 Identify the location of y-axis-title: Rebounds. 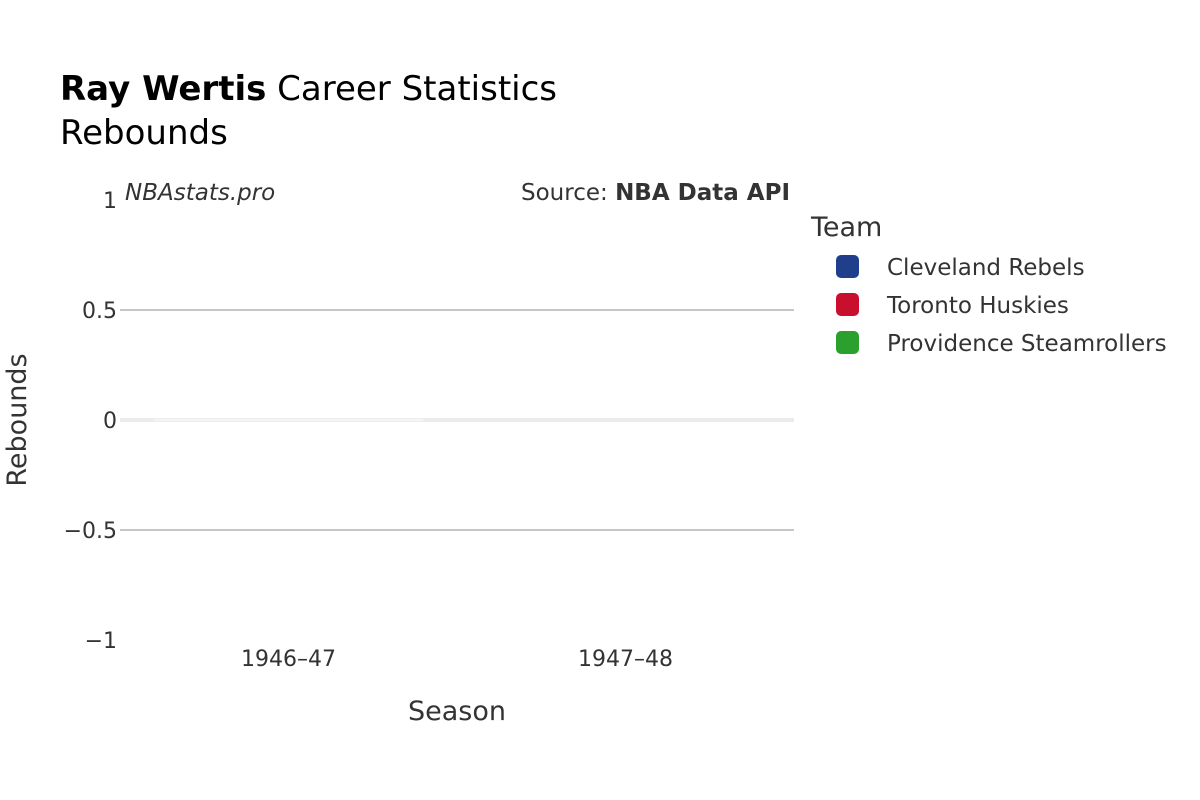
(17, 419).